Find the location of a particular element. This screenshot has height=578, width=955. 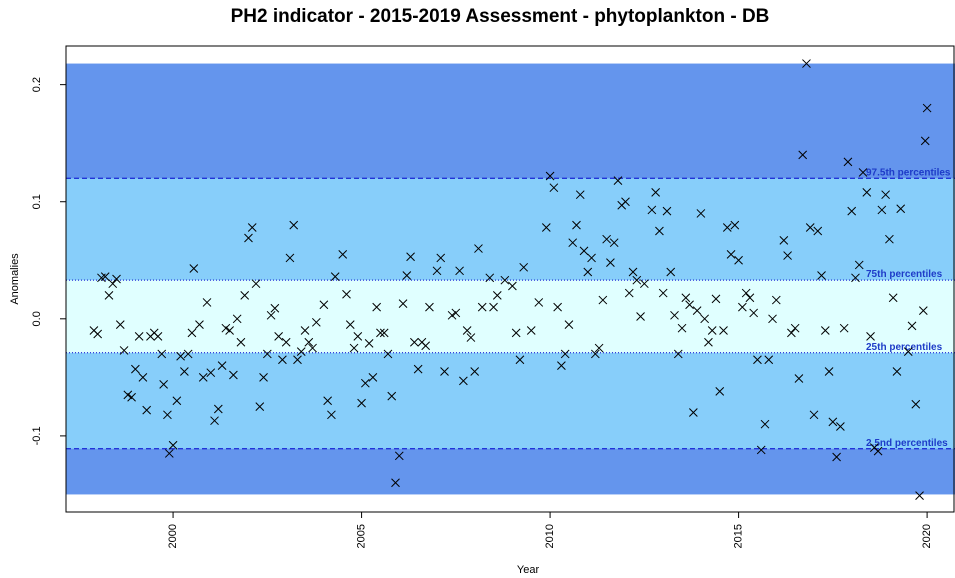

x-tick-label: 2015 is located at coordinates (739, 536).